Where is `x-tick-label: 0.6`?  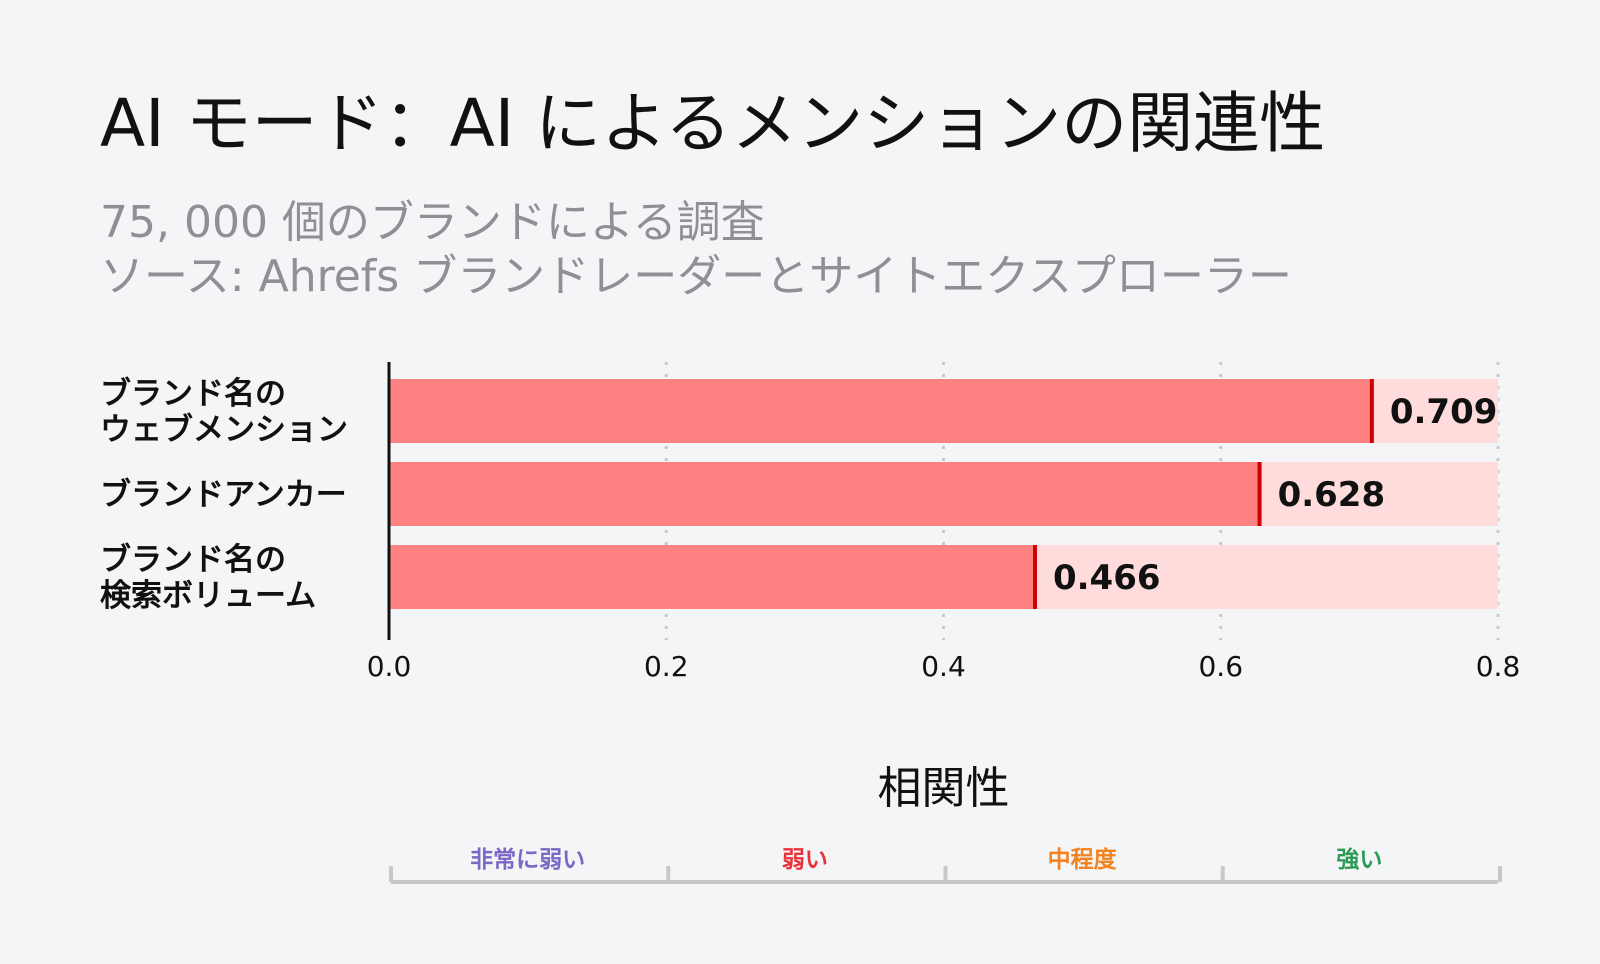
x-tick-label: 0.6 is located at coordinates (1220, 666).